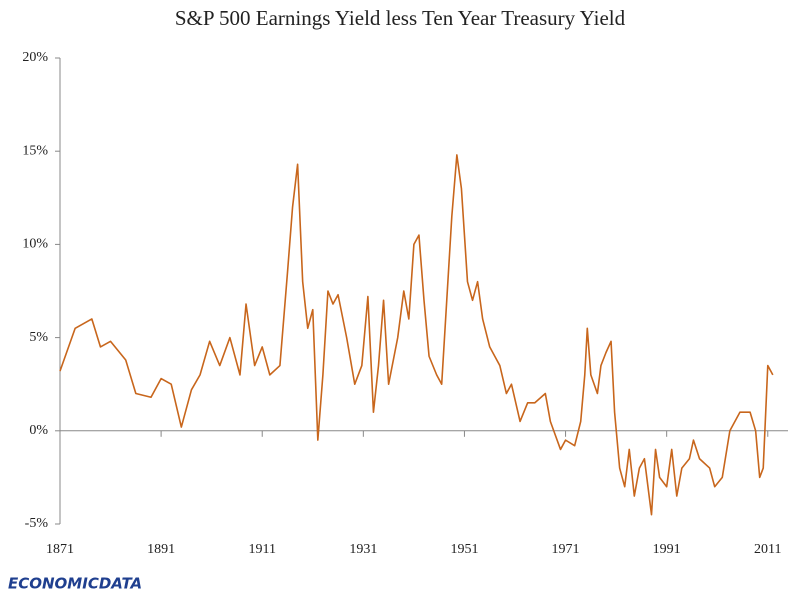 This screenshot has height=600, width=800. Describe the element at coordinates (37, 523) in the screenshot. I see `y-tick-label: -5%` at that location.